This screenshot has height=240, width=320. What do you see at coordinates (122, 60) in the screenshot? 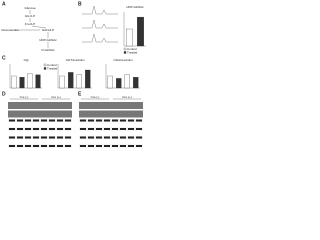
I see `chart-title: OGA/a-tubulin` at bounding box center [122, 60].